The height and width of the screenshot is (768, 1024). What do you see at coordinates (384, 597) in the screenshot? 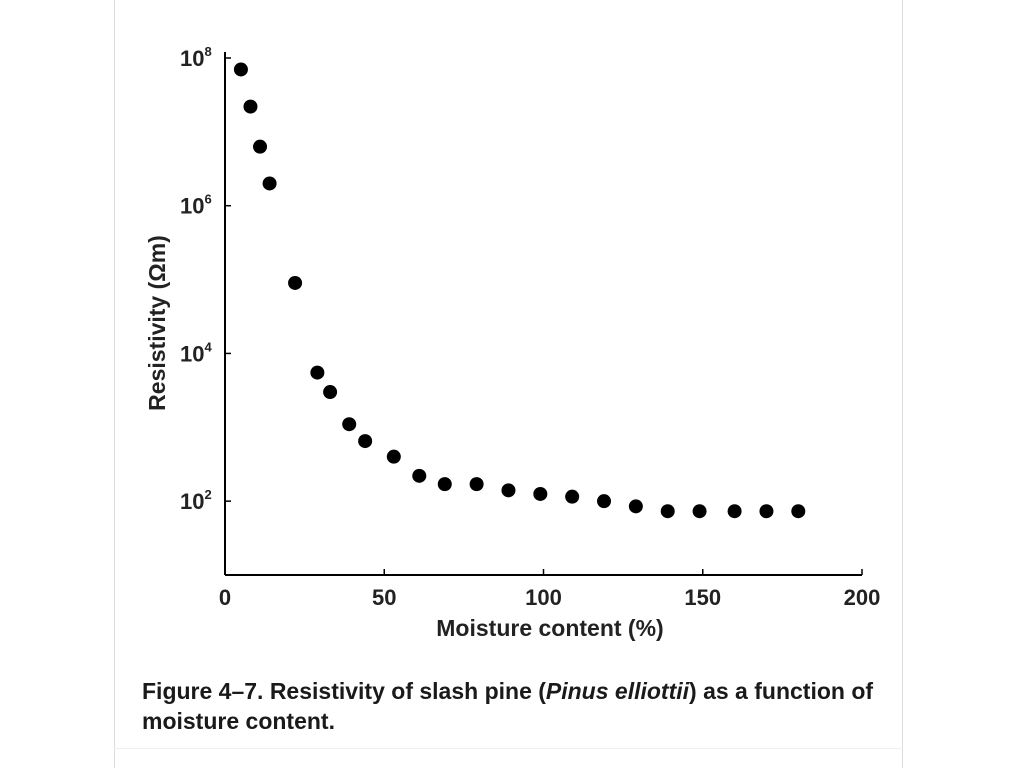
I see `x-tick-label: 50` at bounding box center [384, 597].